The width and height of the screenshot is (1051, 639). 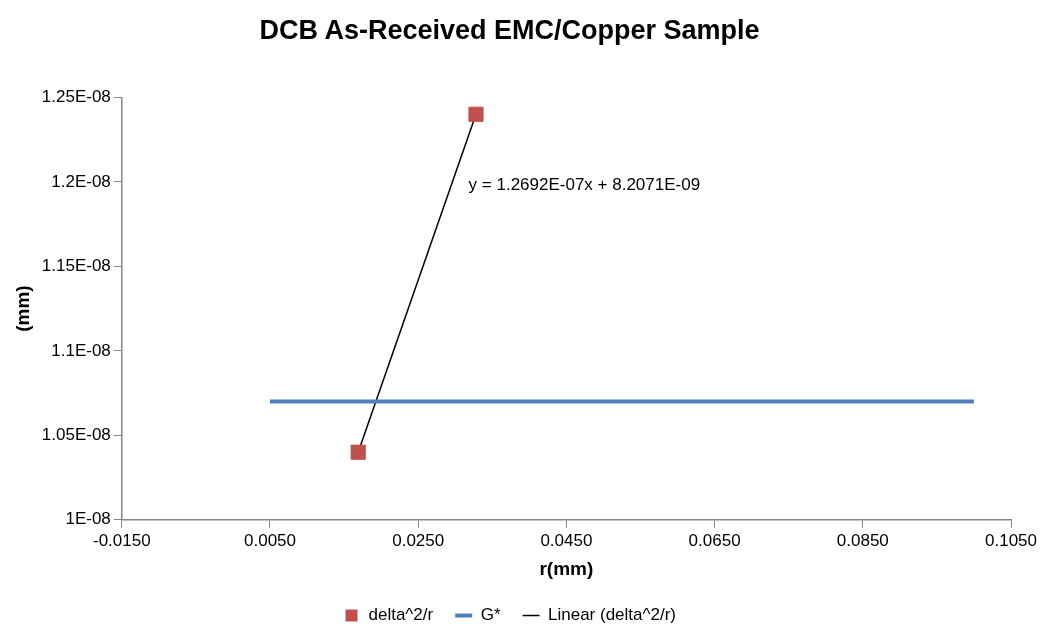 What do you see at coordinates (76, 97) in the screenshot?
I see `y-tick-label: 1.25E-08` at bounding box center [76, 97].